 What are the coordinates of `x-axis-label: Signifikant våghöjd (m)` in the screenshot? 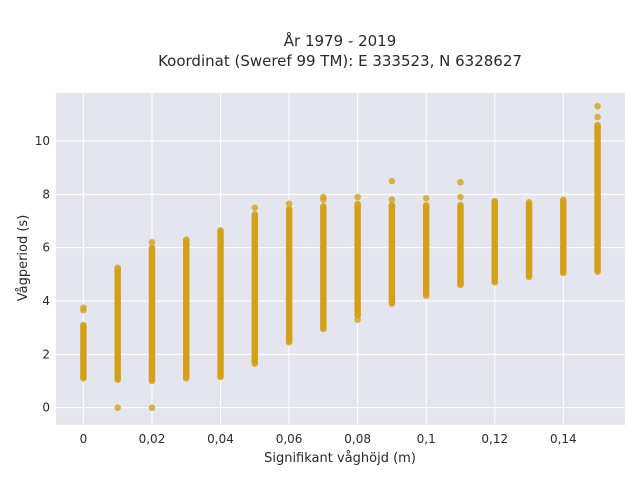 It's located at (340, 458).